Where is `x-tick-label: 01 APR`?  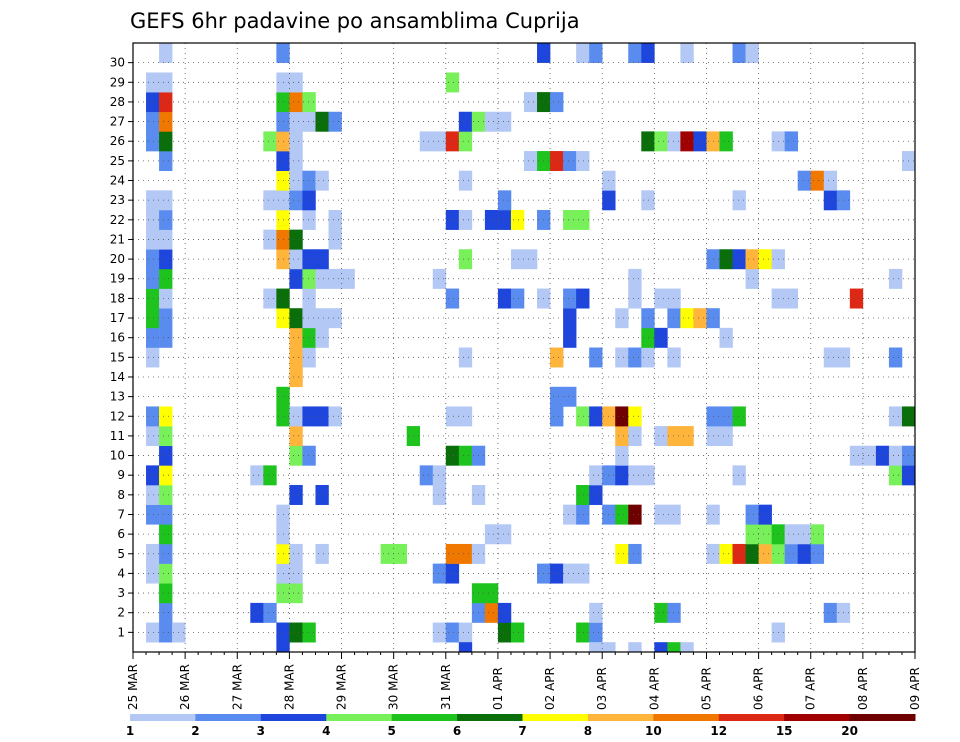 x-tick-label: 01 APR is located at coordinates (498, 688).